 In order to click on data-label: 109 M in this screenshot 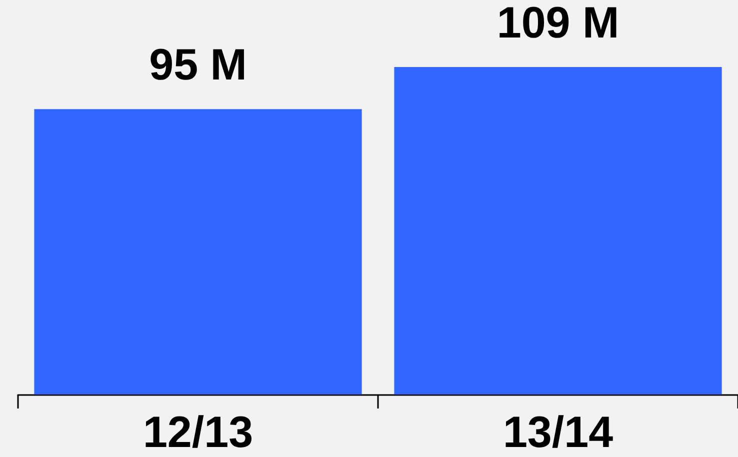, I will do `click(558, 24)`.